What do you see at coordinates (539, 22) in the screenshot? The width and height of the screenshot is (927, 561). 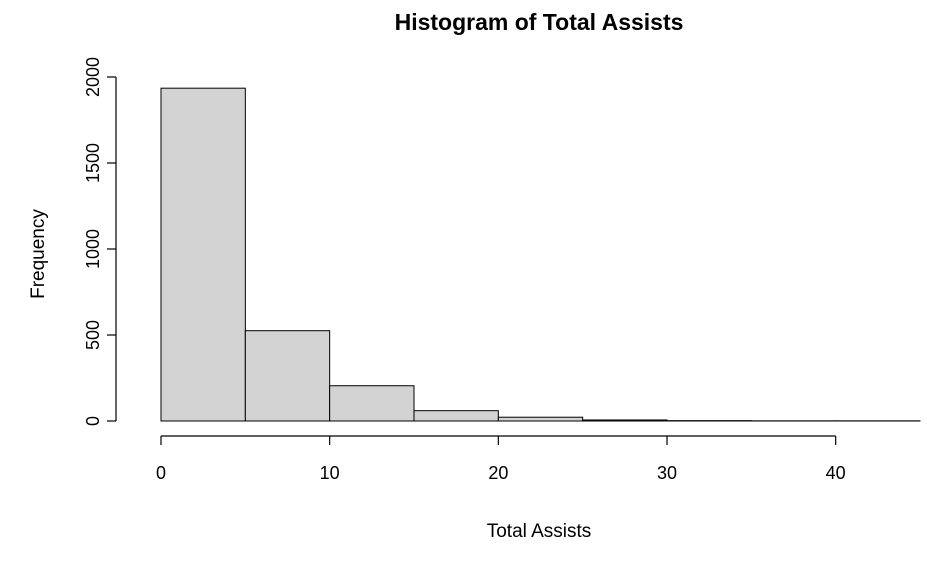 I see `chart-title: Histogram of Total Assists` at bounding box center [539, 22].